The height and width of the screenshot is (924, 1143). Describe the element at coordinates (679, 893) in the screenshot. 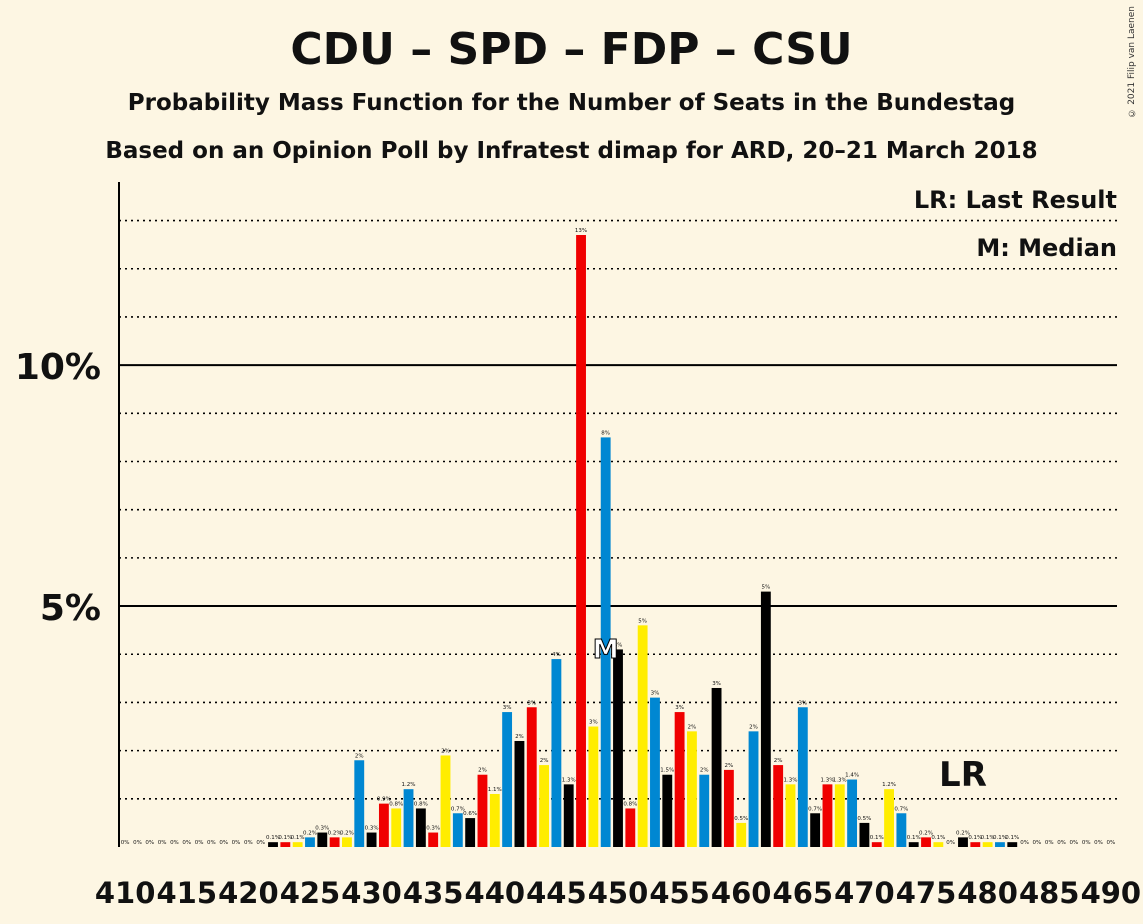

I see `x-tick-label: 455` at that location.